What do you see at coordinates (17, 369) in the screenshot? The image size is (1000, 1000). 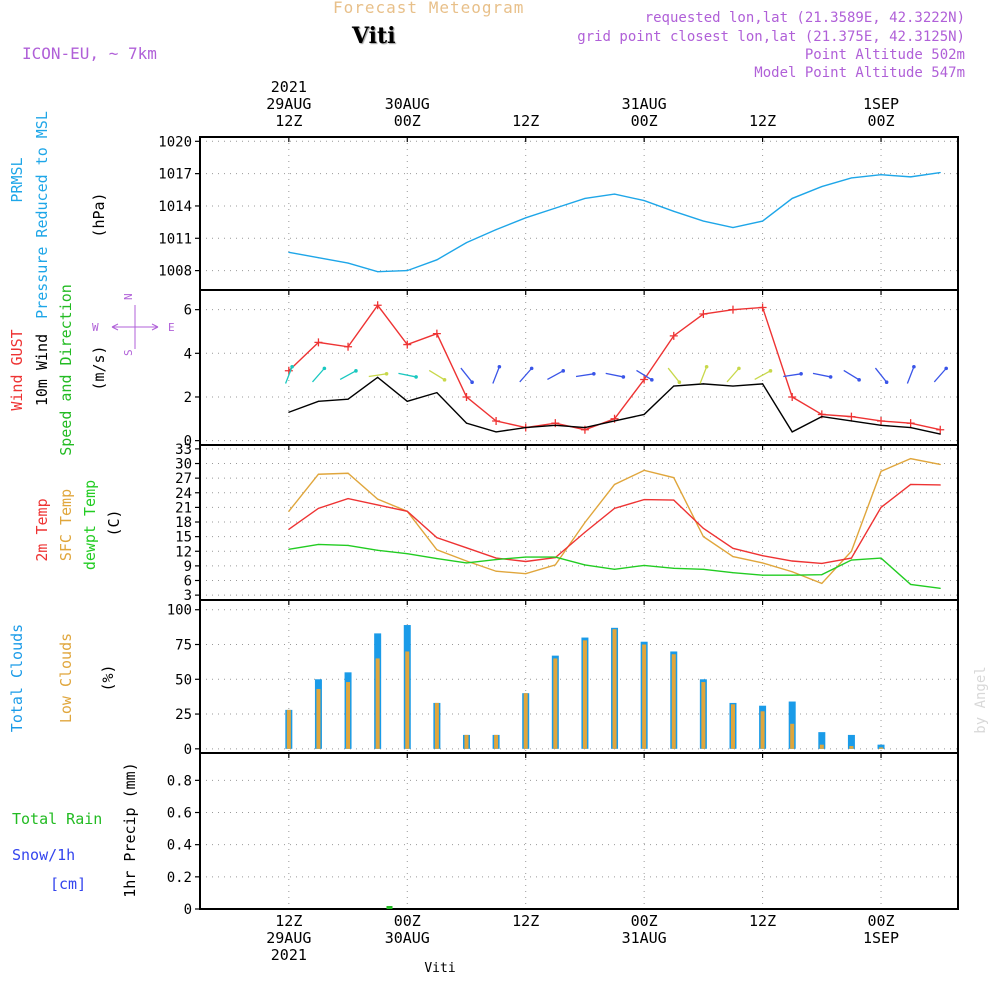 I see `wind-gust-label: Wind GUST` at bounding box center [17, 369].